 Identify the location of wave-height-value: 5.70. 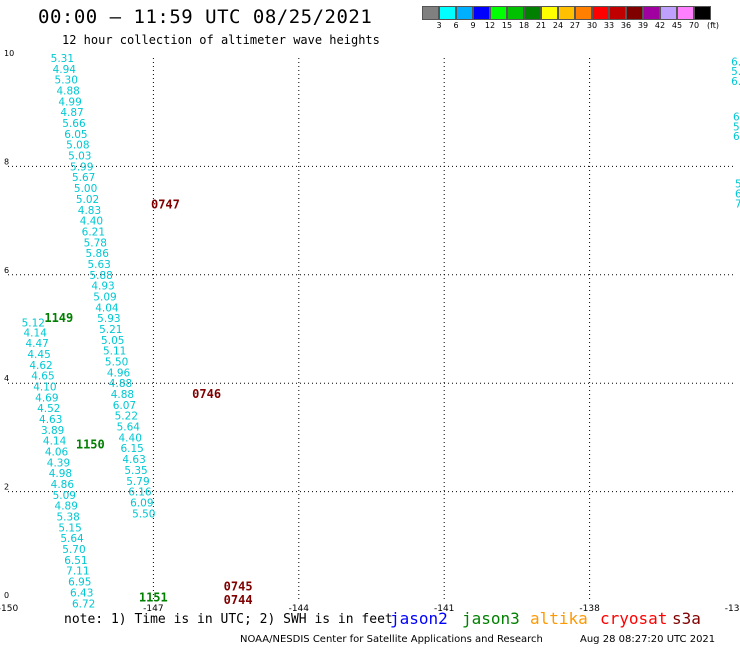
(73, 550).